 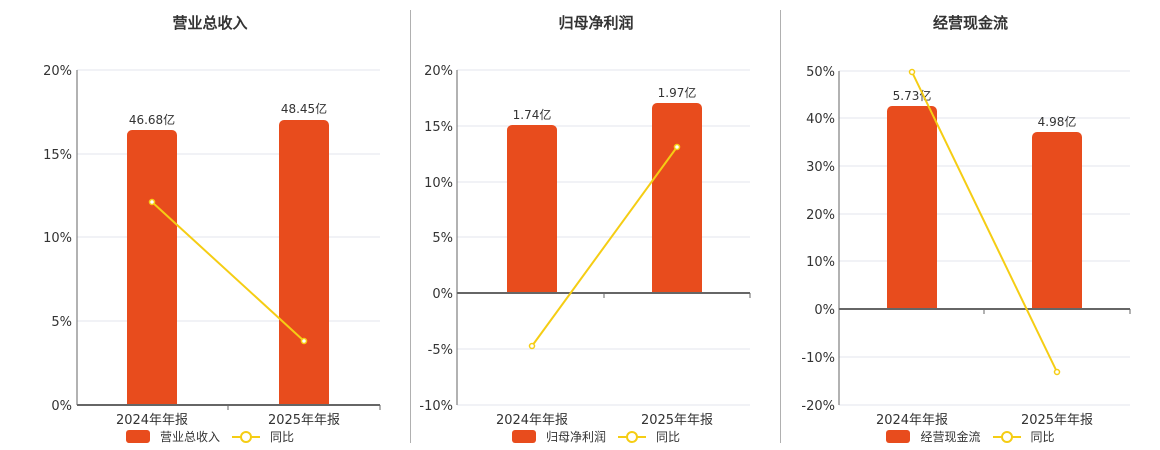 What do you see at coordinates (596, 23) in the screenshot?
I see `chart-title: 归母净利润` at bounding box center [596, 23].